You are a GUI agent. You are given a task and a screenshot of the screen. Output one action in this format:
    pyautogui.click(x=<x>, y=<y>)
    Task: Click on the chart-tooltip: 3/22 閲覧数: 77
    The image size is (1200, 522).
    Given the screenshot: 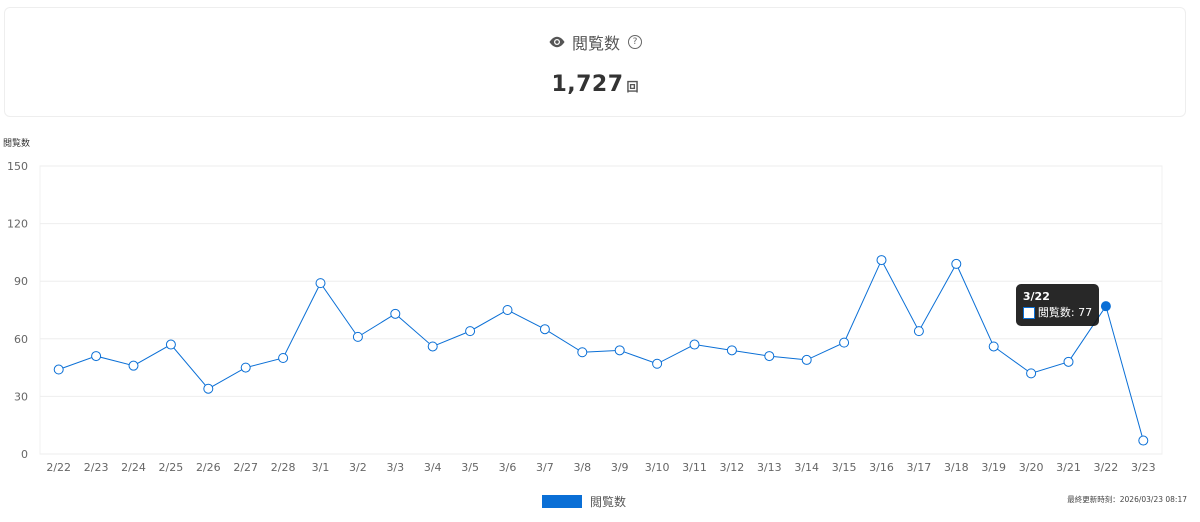 What is the action you would take?
    pyautogui.click(x=1057, y=305)
    